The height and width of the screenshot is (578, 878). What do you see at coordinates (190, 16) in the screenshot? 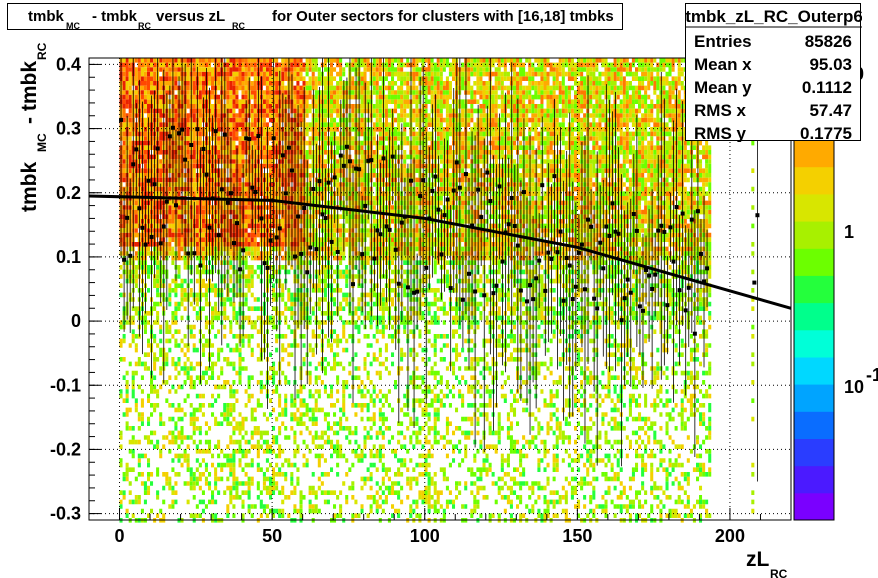
I see `title-part-c: versus zL` at bounding box center [190, 16].